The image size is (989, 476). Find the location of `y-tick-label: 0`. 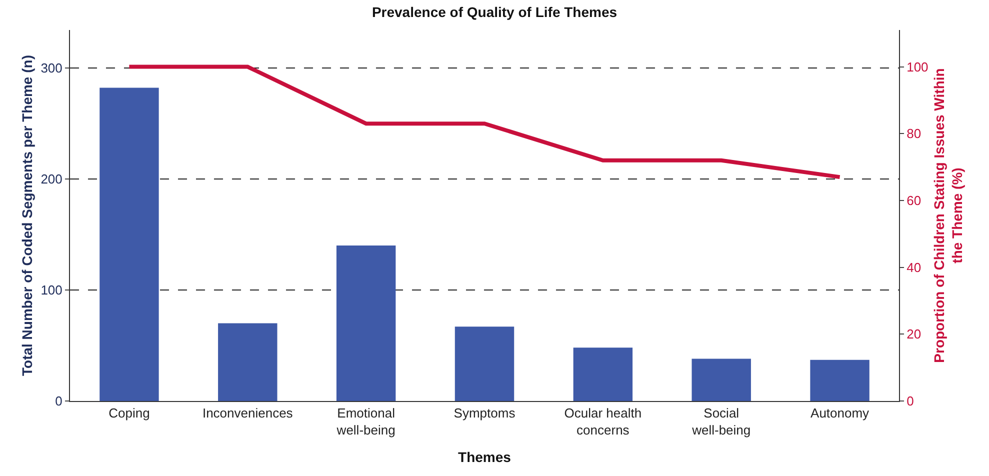

y-tick-label: 0 is located at coordinates (58, 401).